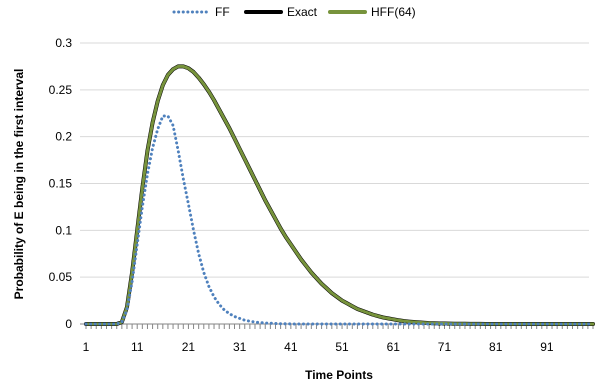 The height and width of the screenshot is (385, 604). What do you see at coordinates (496, 347) in the screenshot?
I see `x-tick-label-8: 81` at bounding box center [496, 347].